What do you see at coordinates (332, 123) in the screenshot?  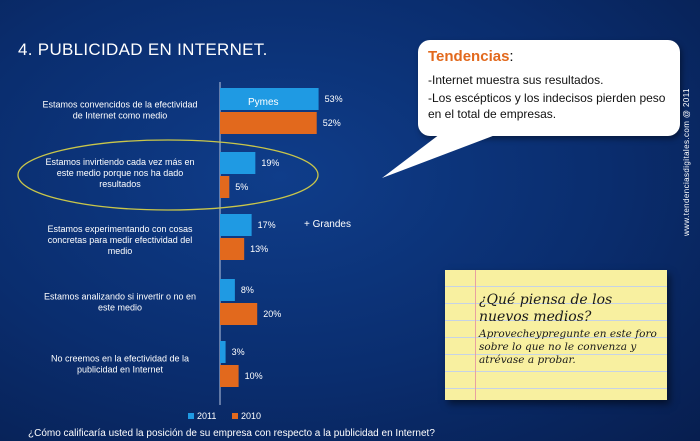 I see `data-label: 52%` at bounding box center [332, 123].